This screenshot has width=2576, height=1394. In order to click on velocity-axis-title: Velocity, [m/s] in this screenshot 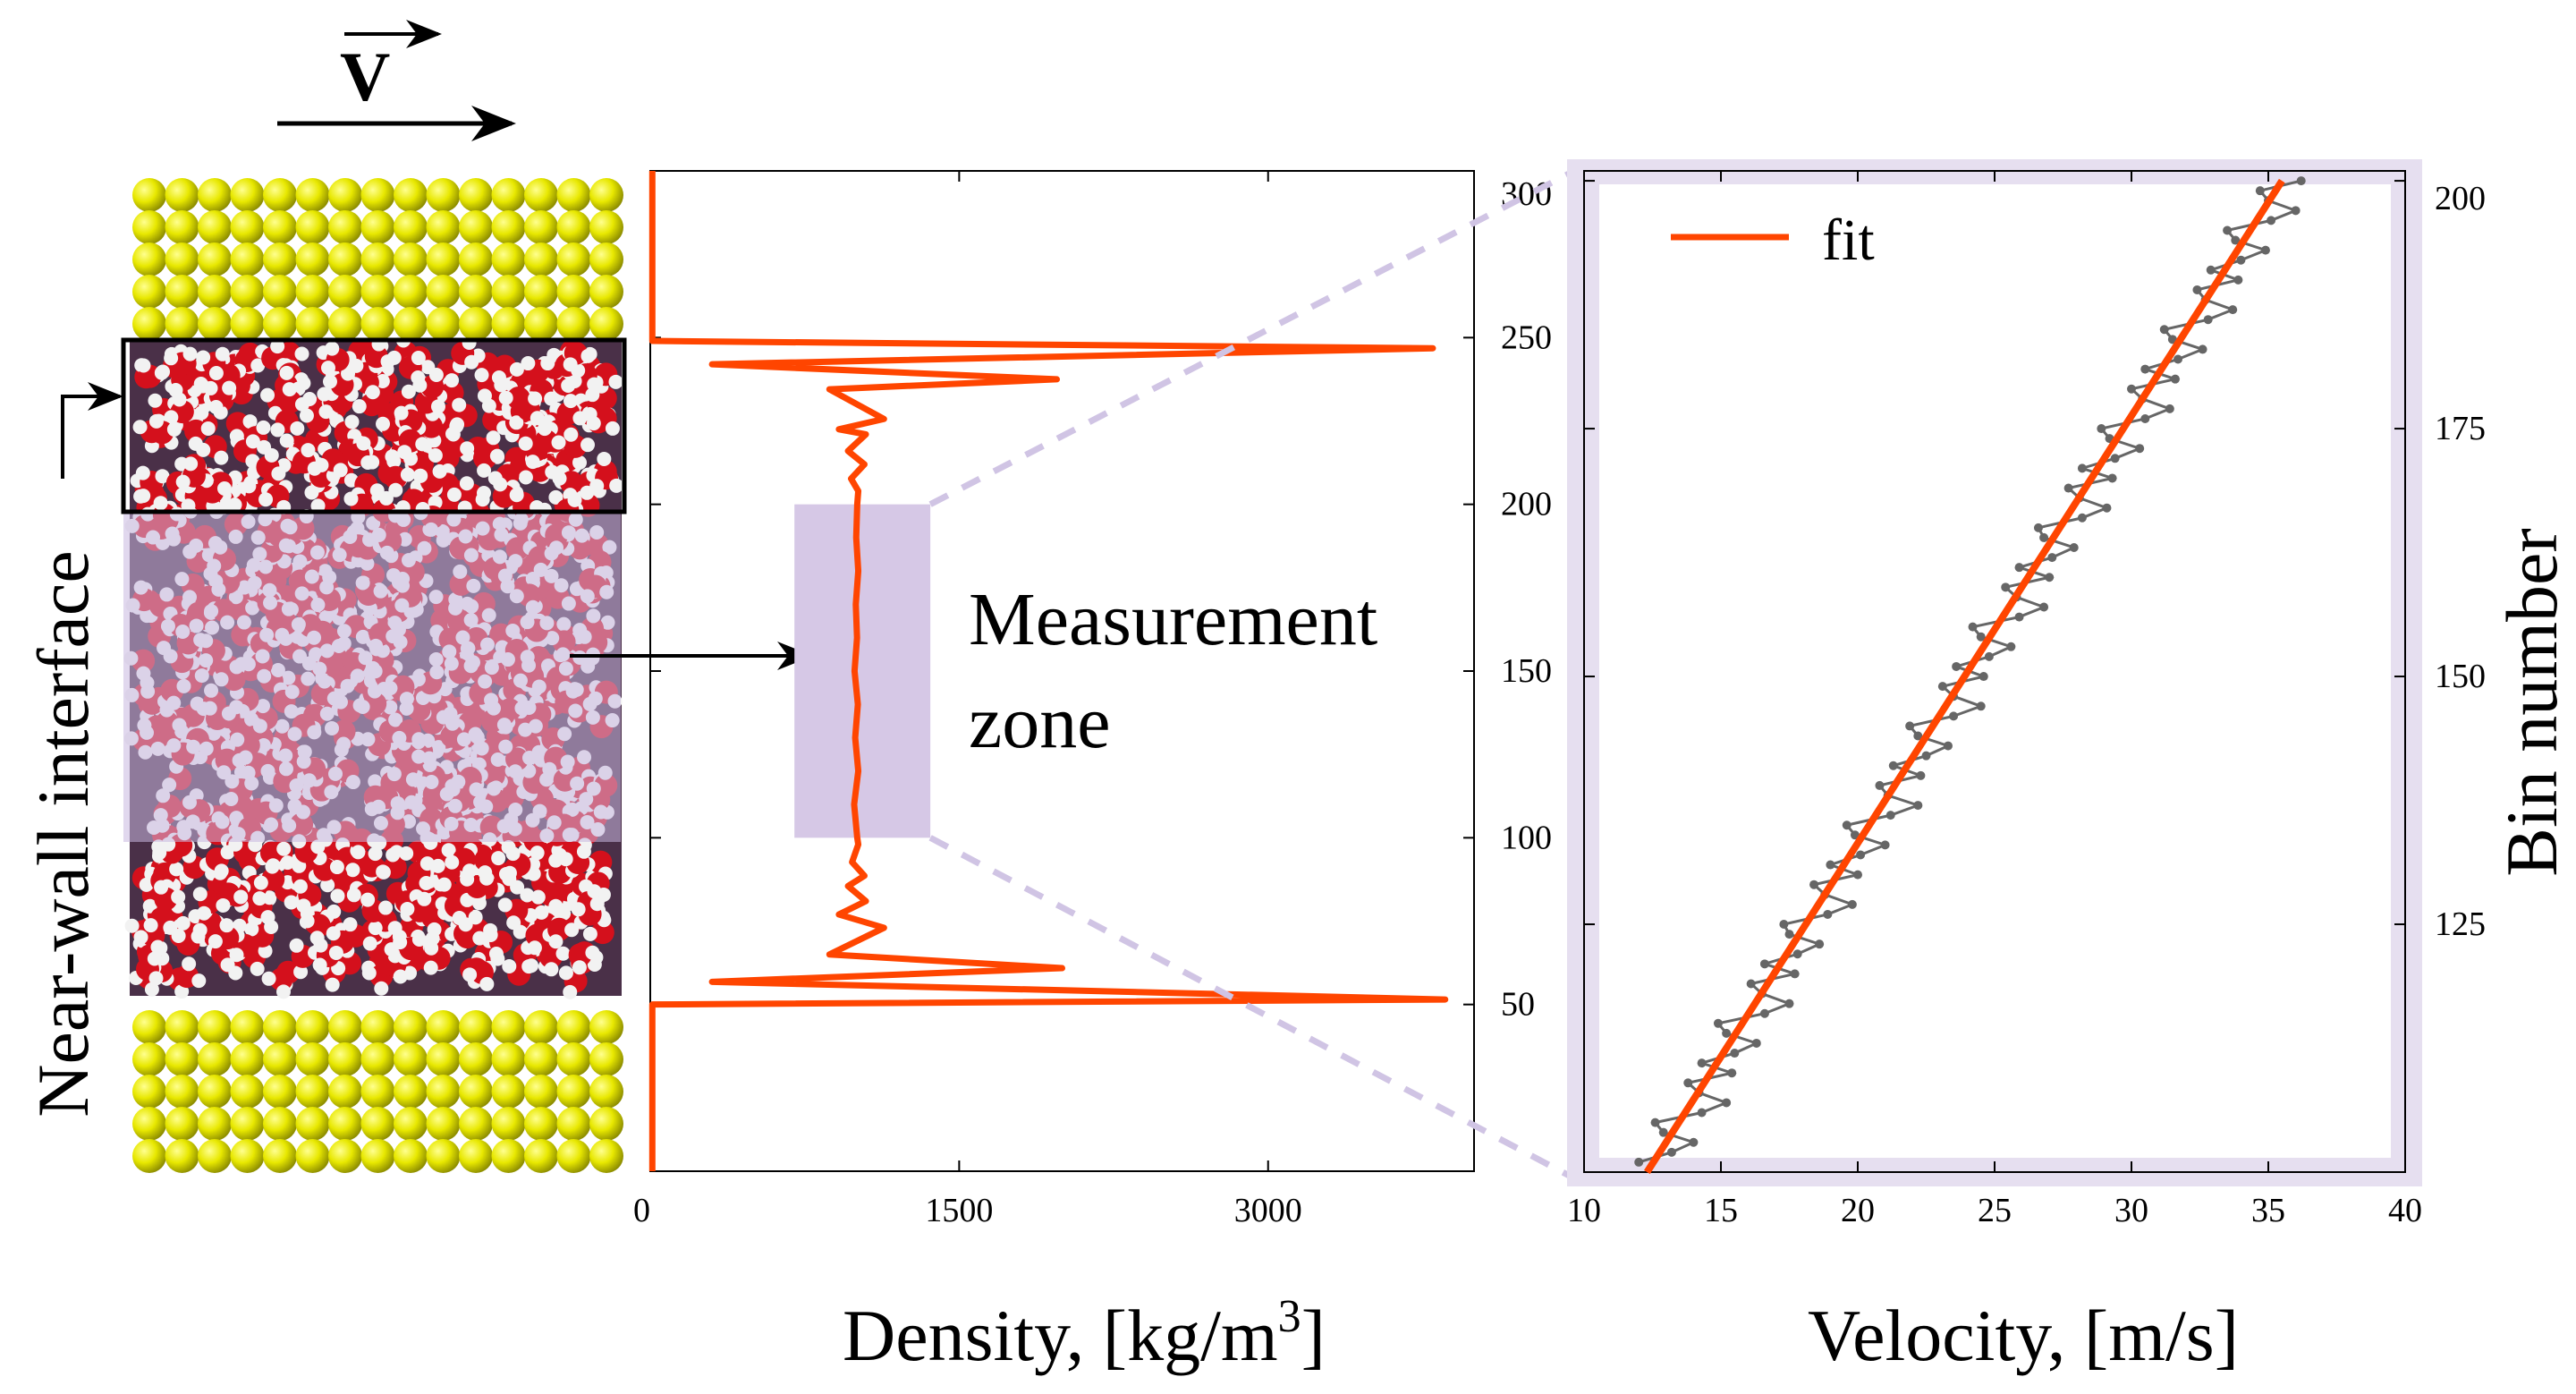, I will do `click(2023, 1336)`.